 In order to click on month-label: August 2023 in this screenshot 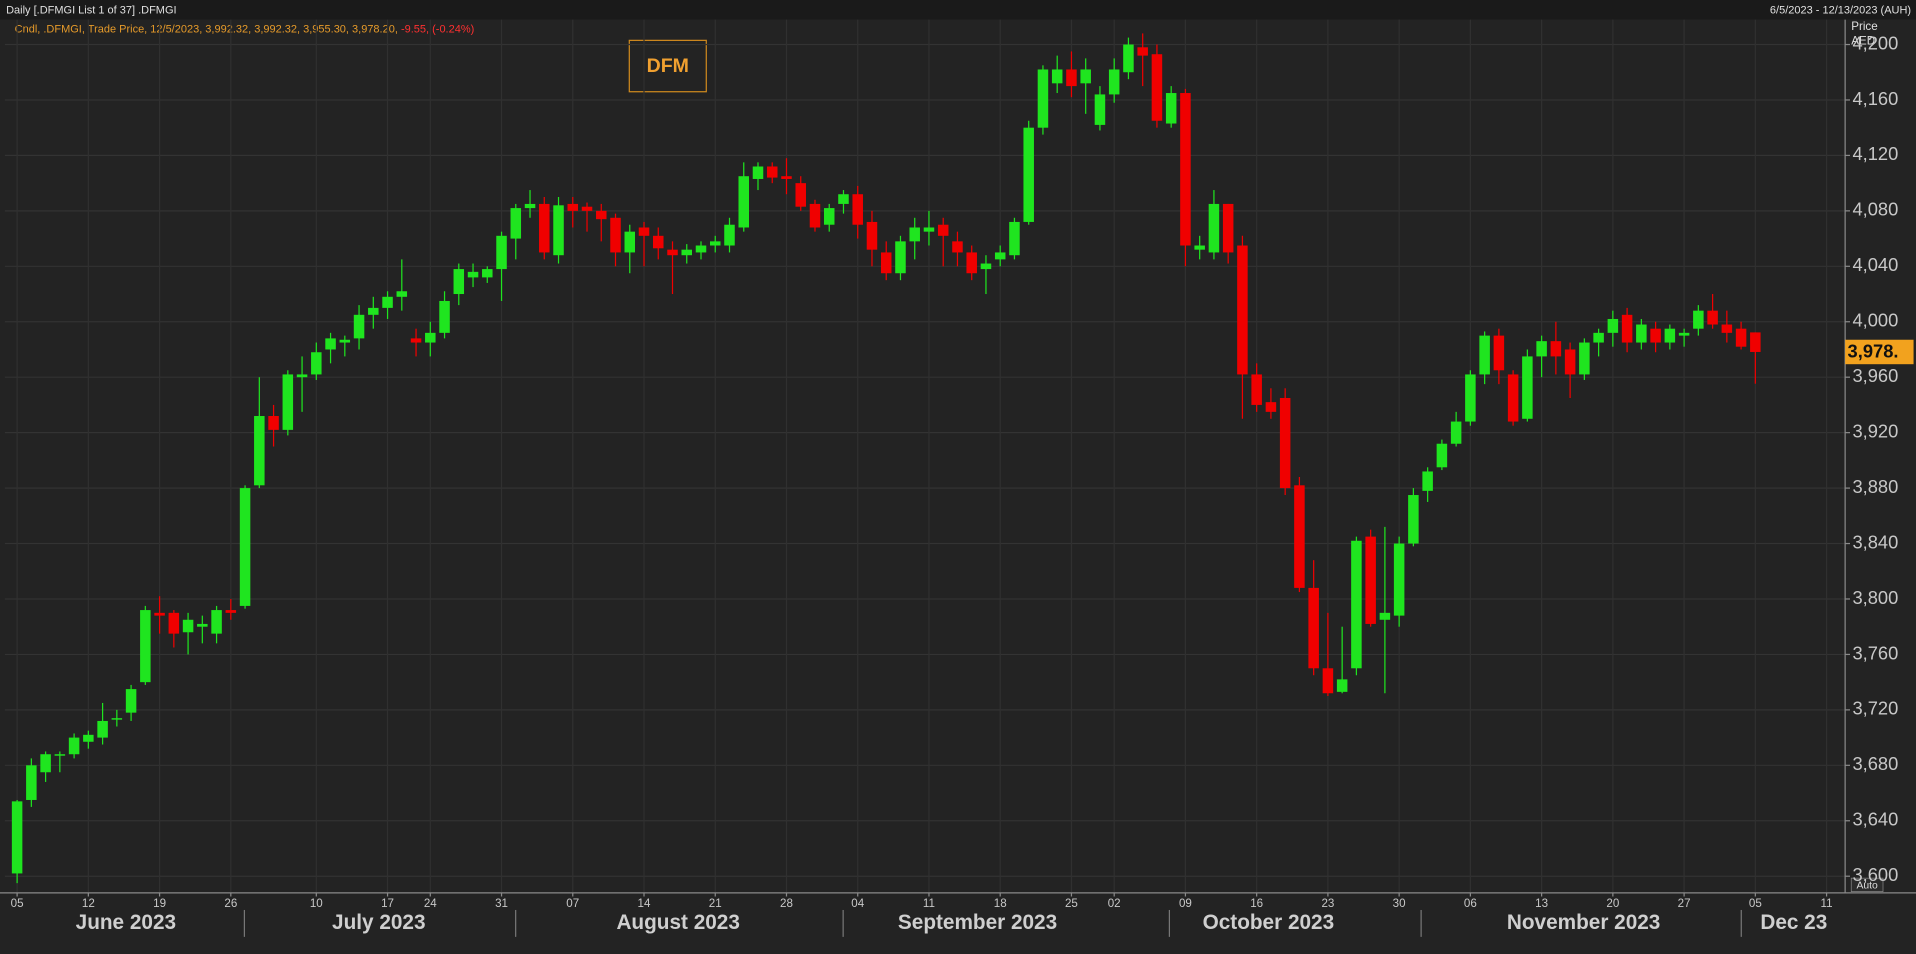, I will do `click(677, 922)`.